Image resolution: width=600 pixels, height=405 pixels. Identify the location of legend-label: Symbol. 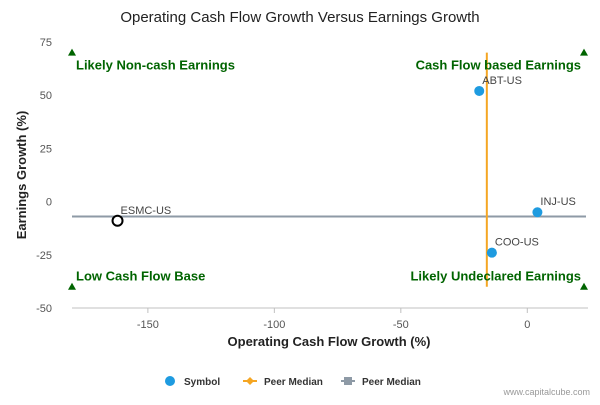
(202, 382).